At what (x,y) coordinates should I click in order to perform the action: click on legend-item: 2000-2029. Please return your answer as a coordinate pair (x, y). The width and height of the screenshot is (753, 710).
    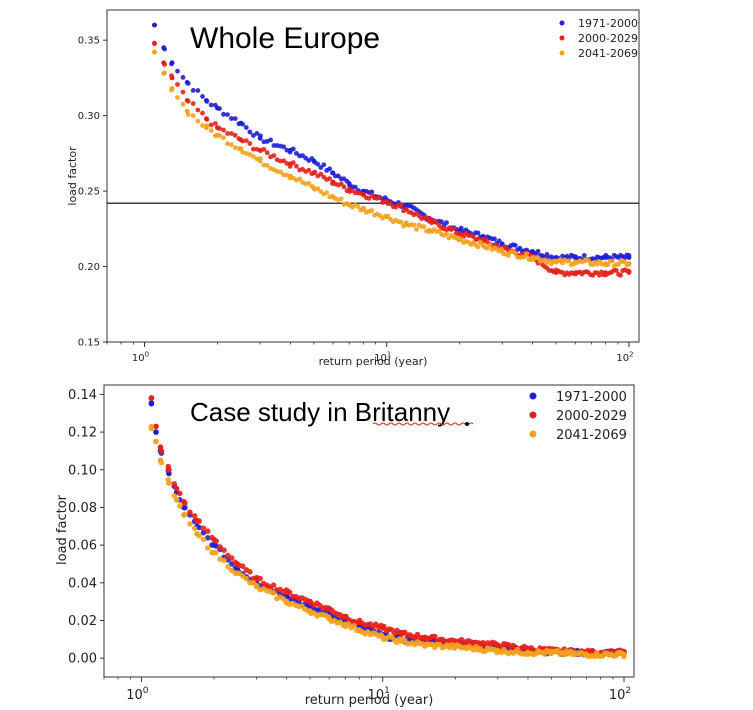
    Looking at the image, I should click on (578, 416).